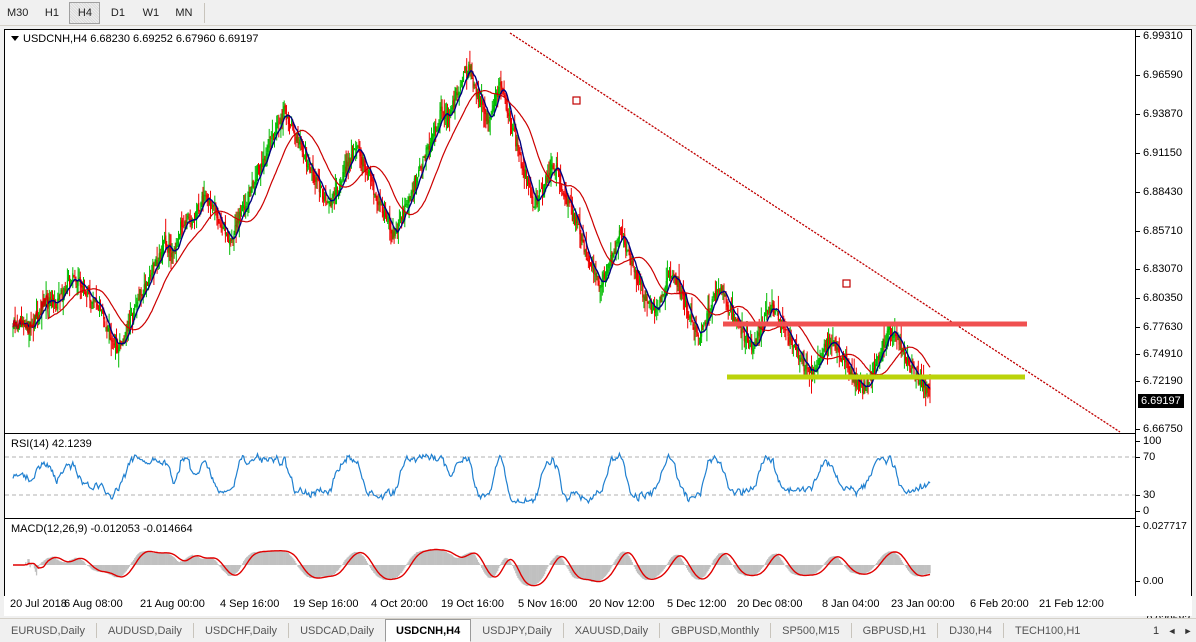 The image size is (1196, 642). Describe the element at coordinates (1163, 269) in the screenshot. I see `price-tick-label: 6.83070` at that location.